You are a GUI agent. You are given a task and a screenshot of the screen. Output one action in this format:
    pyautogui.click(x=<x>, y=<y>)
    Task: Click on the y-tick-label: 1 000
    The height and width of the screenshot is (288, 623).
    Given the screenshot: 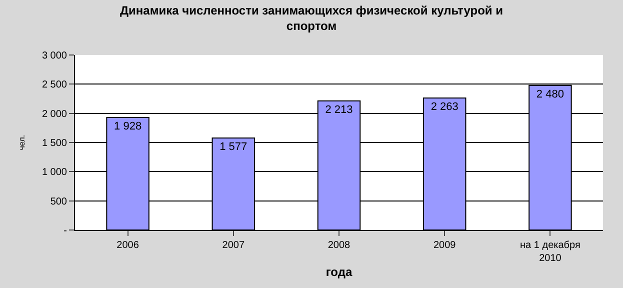 What is the action you would take?
    pyautogui.click(x=55, y=172)
    